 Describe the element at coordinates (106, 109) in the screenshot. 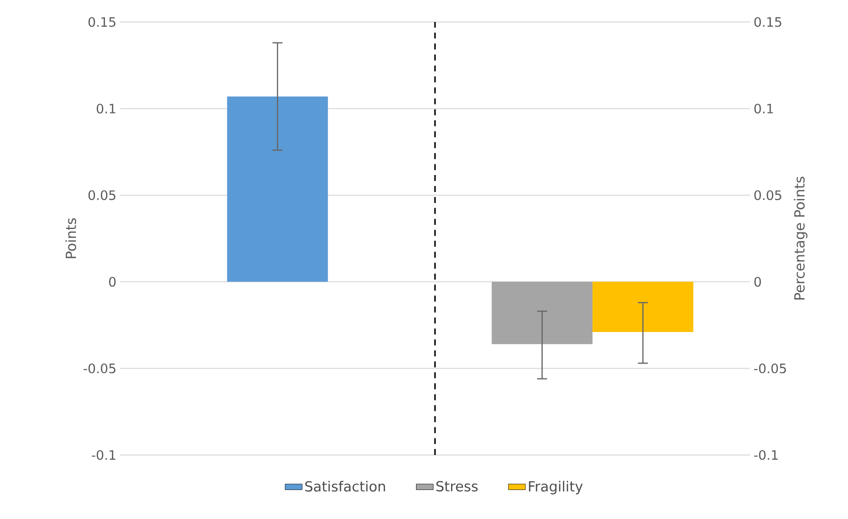

I see `y-tick-label: 0.1` at that location.